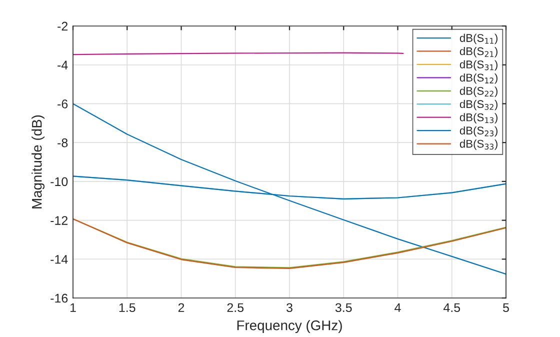 The width and height of the screenshot is (560, 337). I want to click on x-tick-label: 4.5, so click(451, 307).